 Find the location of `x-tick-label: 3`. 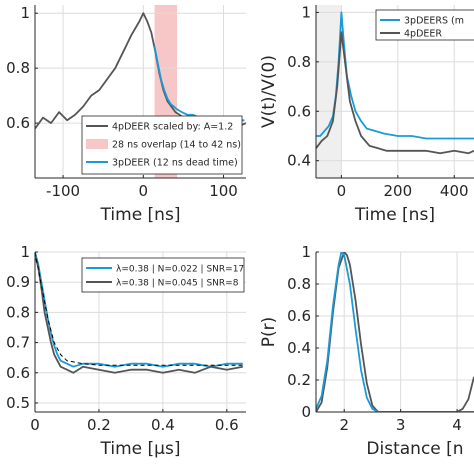

x-tick-label: 3 is located at coordinates (401, 425).